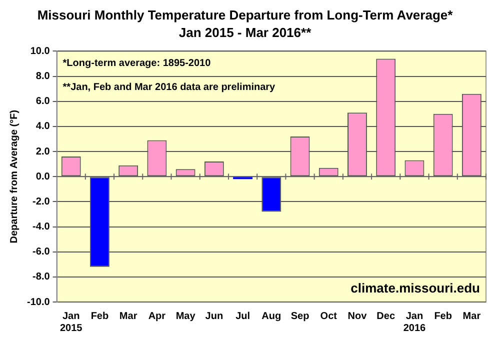 The width and height of the screenshot is (500, 344). I want to click on y-tick-label: -2.0, so click(41, 202).